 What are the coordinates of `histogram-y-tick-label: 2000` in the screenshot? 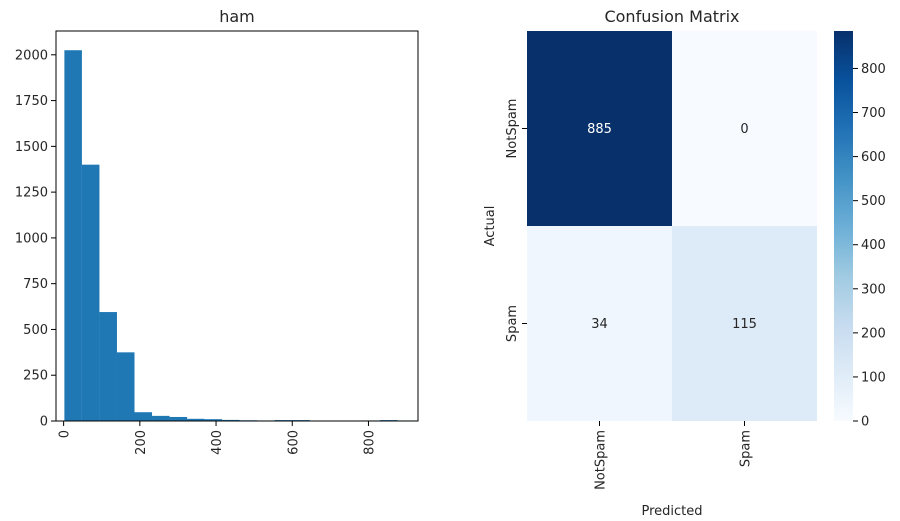 It's located at (31, 55).